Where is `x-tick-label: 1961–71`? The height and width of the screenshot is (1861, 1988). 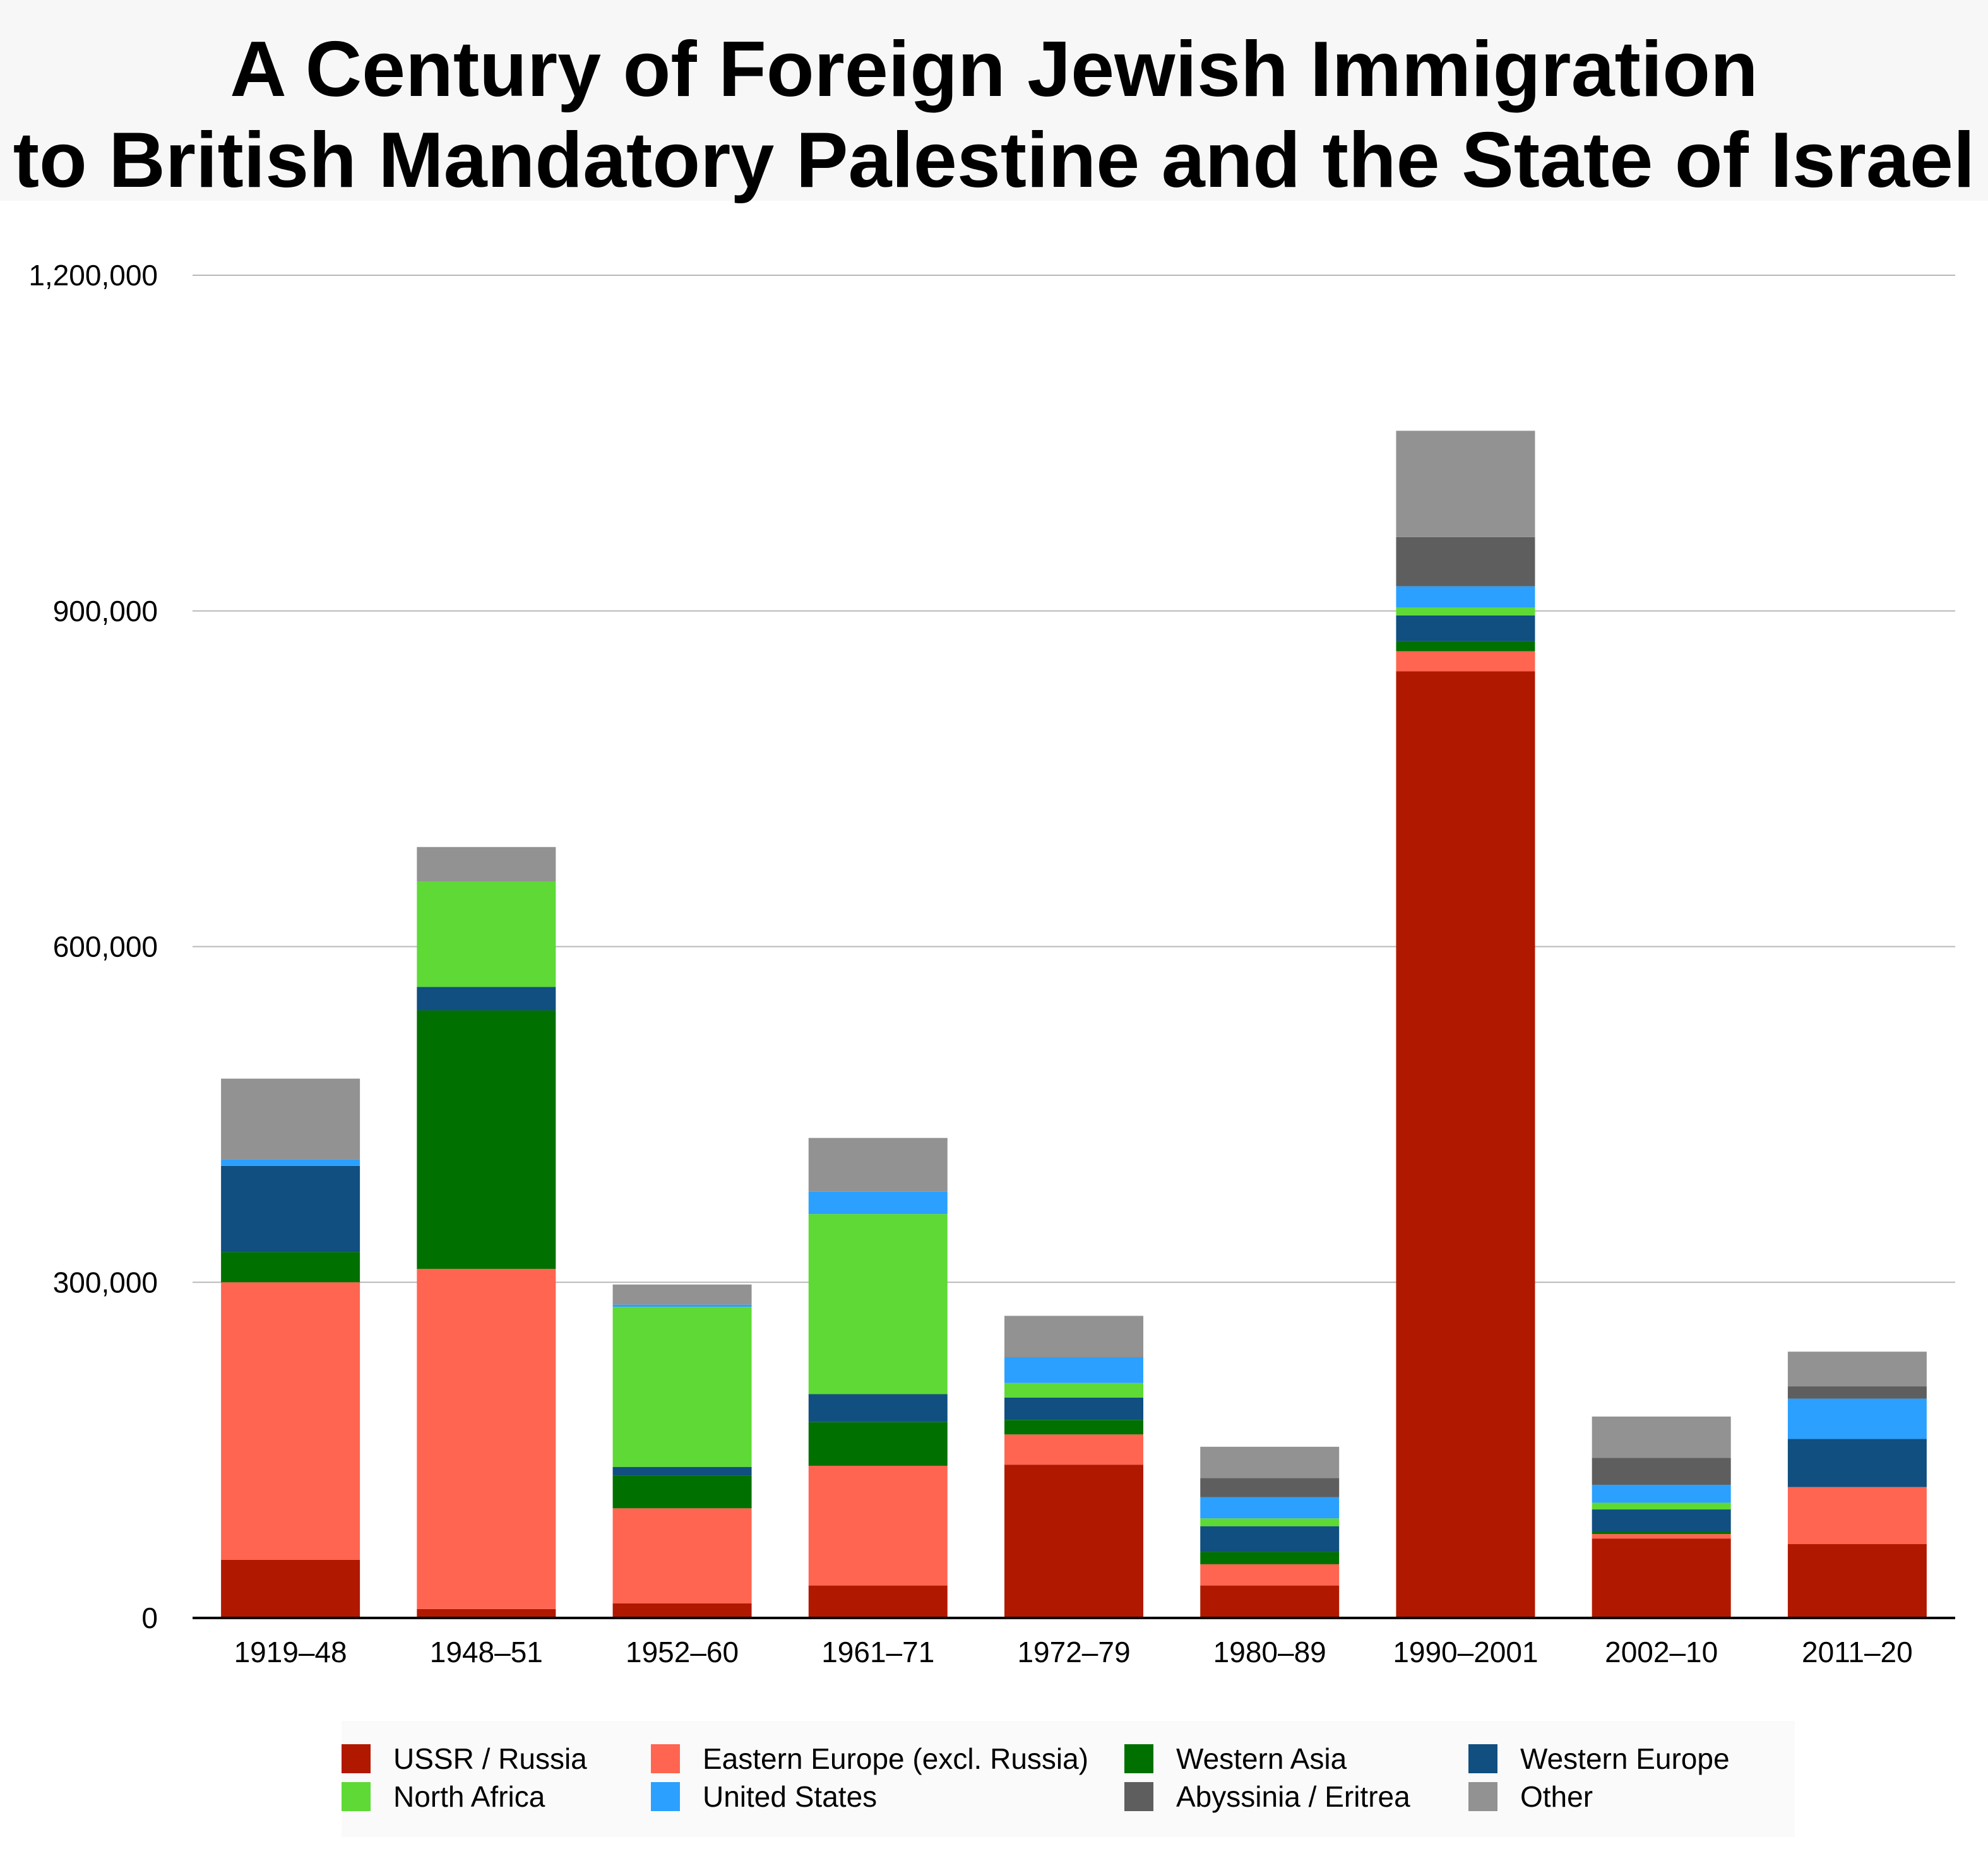 x-tick-label: 1961–71 is located at coordinates (877, 1652).